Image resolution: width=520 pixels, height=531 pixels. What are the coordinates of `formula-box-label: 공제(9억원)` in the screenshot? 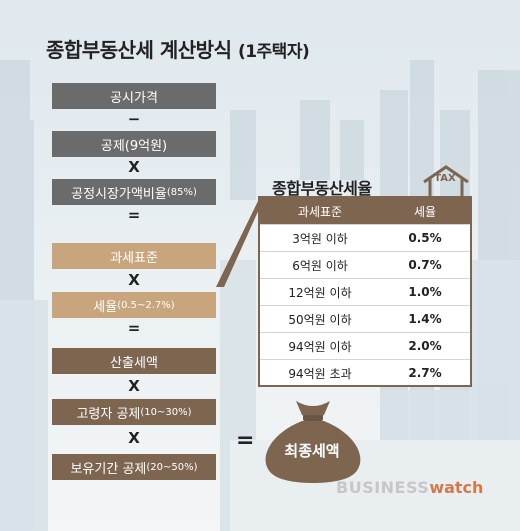 It's located at (134, 146).